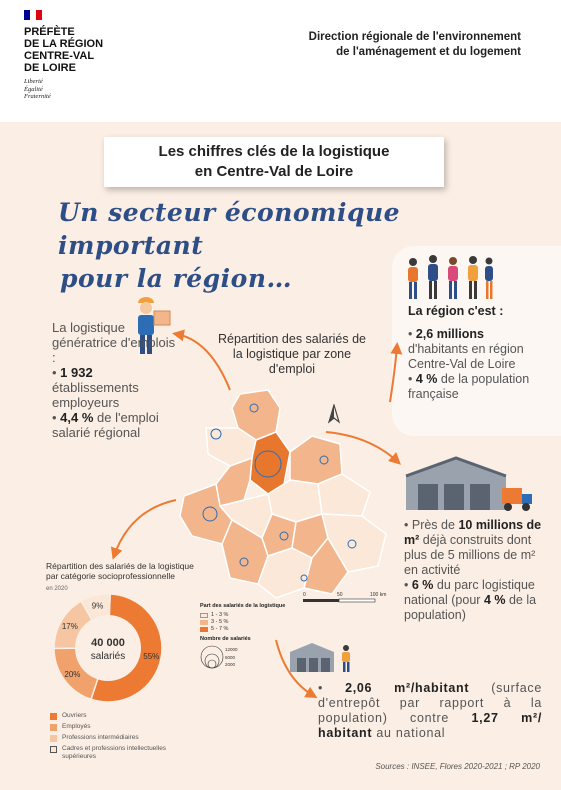  What do you see at coordinates (57, 589) in the screenshot?
I see `donut-subtitle: en 2020` at bounding box center [57, 589].